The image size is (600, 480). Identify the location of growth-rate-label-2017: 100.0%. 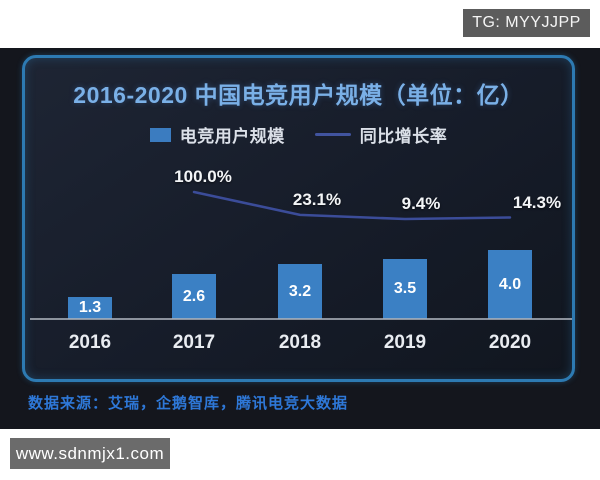
(203, 176).